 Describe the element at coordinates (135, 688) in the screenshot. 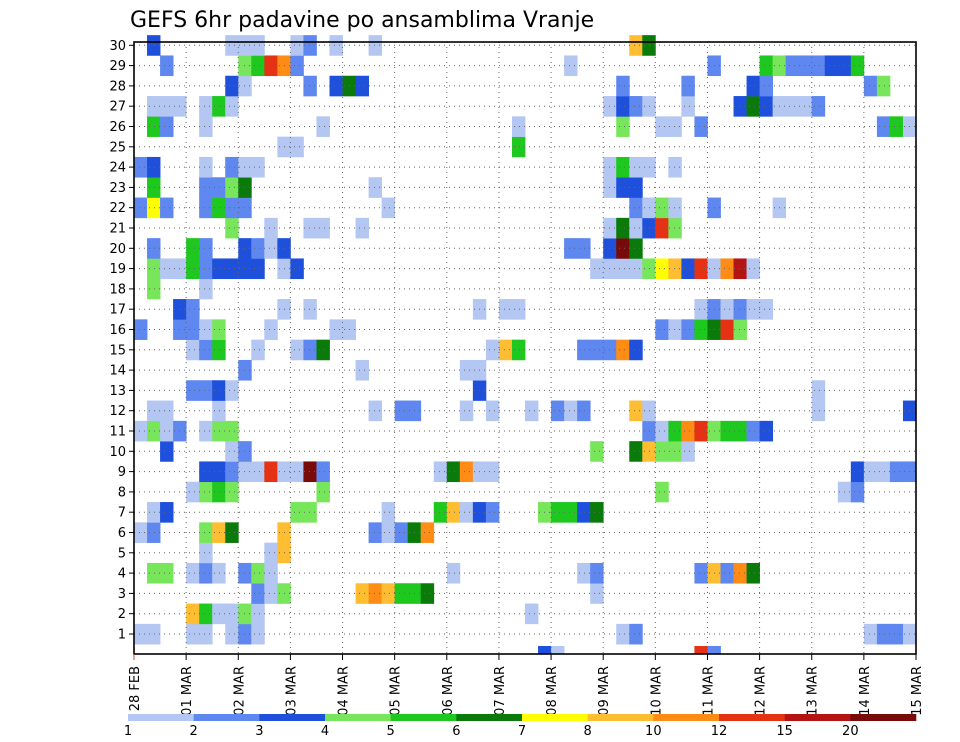

I see `x-tick-label: 28 FEB` at that location.